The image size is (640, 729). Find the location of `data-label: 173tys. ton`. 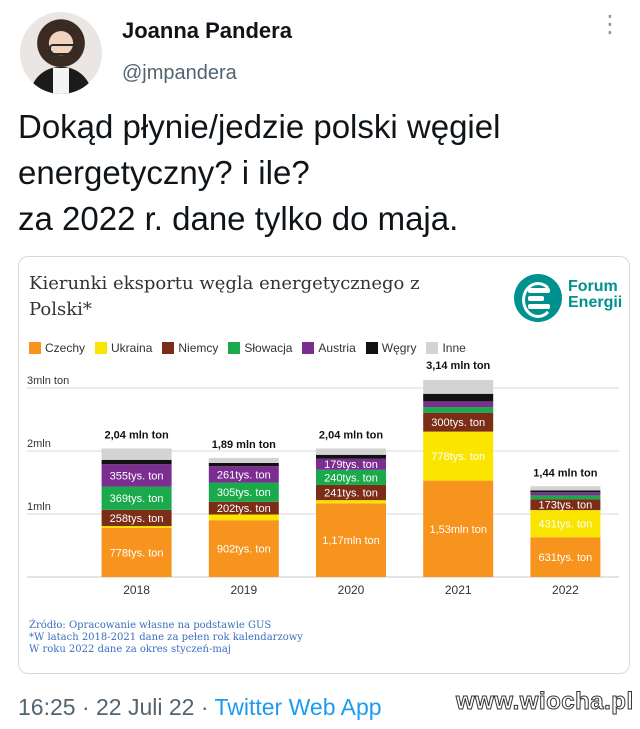

data-label: 173tys. ton is located at coordinates (565, 506).